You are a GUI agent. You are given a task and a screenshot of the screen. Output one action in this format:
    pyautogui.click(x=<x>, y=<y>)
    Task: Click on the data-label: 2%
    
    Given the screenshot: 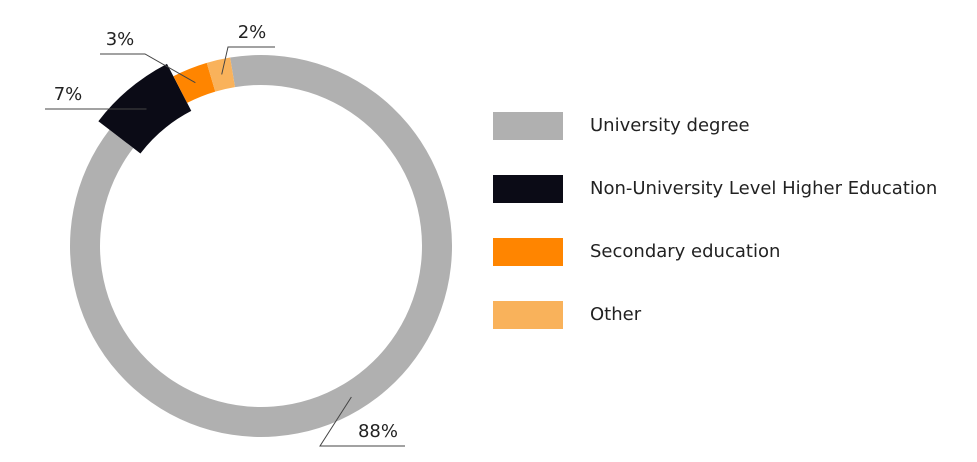 What is the action you would take?
    pyautogui.click(x=252, y=32)
    